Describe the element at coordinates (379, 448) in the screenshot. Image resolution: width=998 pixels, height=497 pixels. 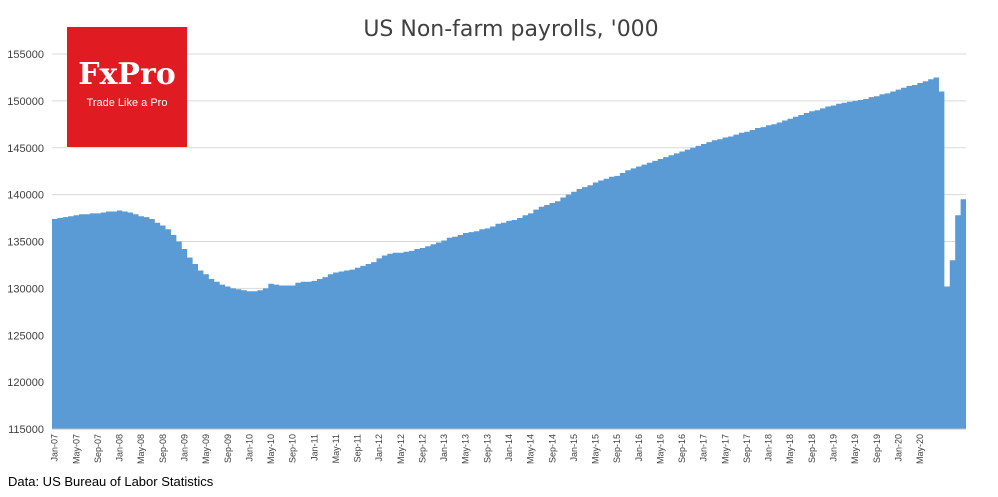
I see `x-tick-label: Jan-12` at that location.